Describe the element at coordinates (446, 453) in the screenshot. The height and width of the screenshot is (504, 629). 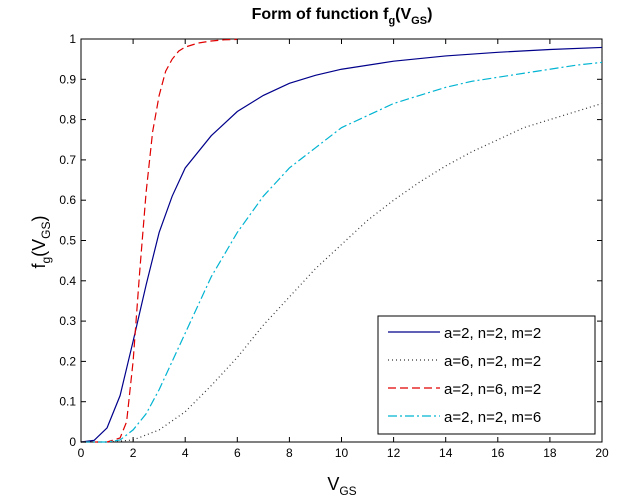
I see `x-tick-label: 14` at that location.